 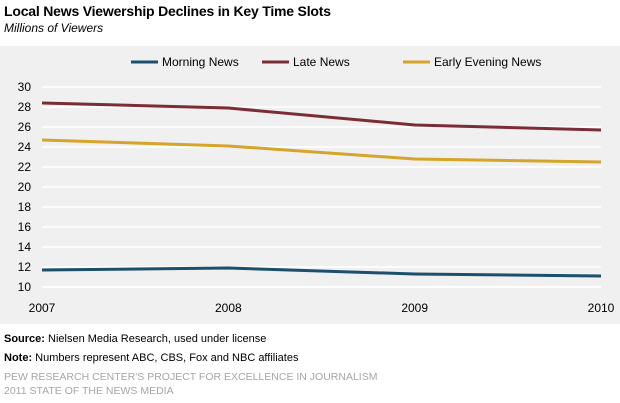 I want to click on y-tick-label: 18, so click(x=25, y=207).